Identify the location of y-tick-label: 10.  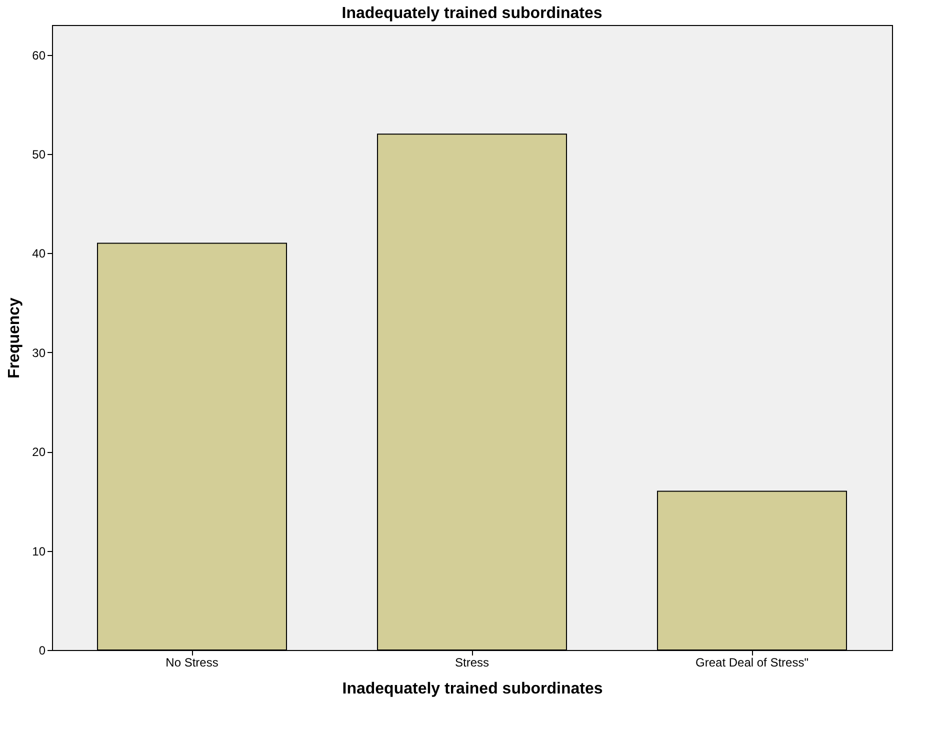
(39, 551).